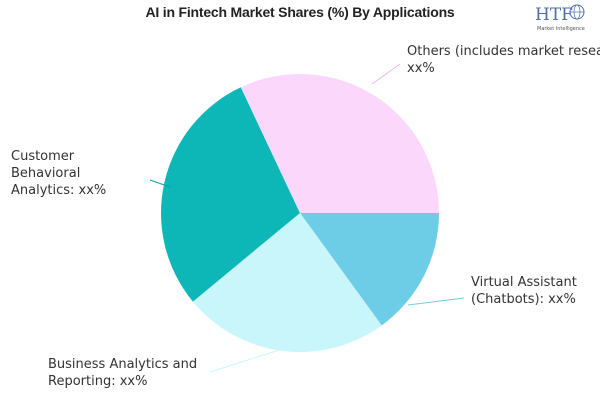 The image size is (600, 400). Describe the element at coordinates (58, 173) in the screenshot. I see `slice-label: Customer Behavioral Analytics: xx%` at that location.